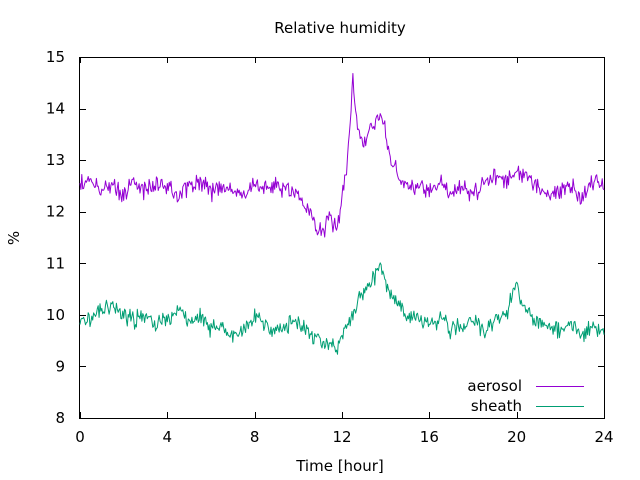 The width and height of the screenshot is (640, 480). Describe the element at coordinates (429, 437) in the screenshot. I see `x-tick-label: 16` at that location.